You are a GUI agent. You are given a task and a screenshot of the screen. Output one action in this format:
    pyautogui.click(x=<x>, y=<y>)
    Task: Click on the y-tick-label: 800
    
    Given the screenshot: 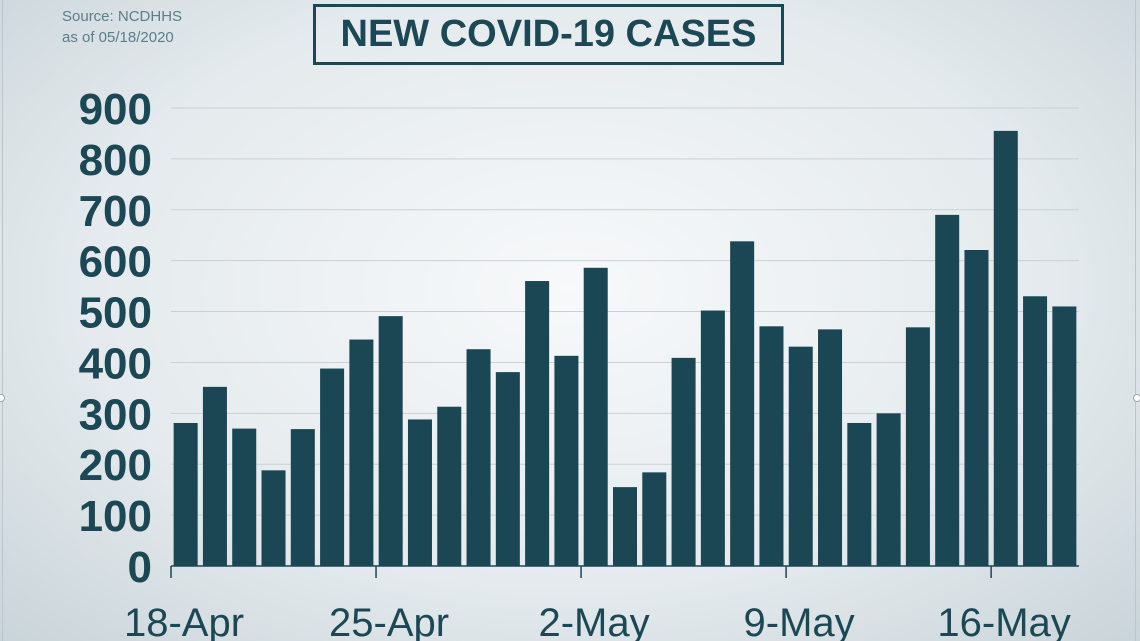 What is the action you would take?
    pyautogui.click(x=115, y=160)
    